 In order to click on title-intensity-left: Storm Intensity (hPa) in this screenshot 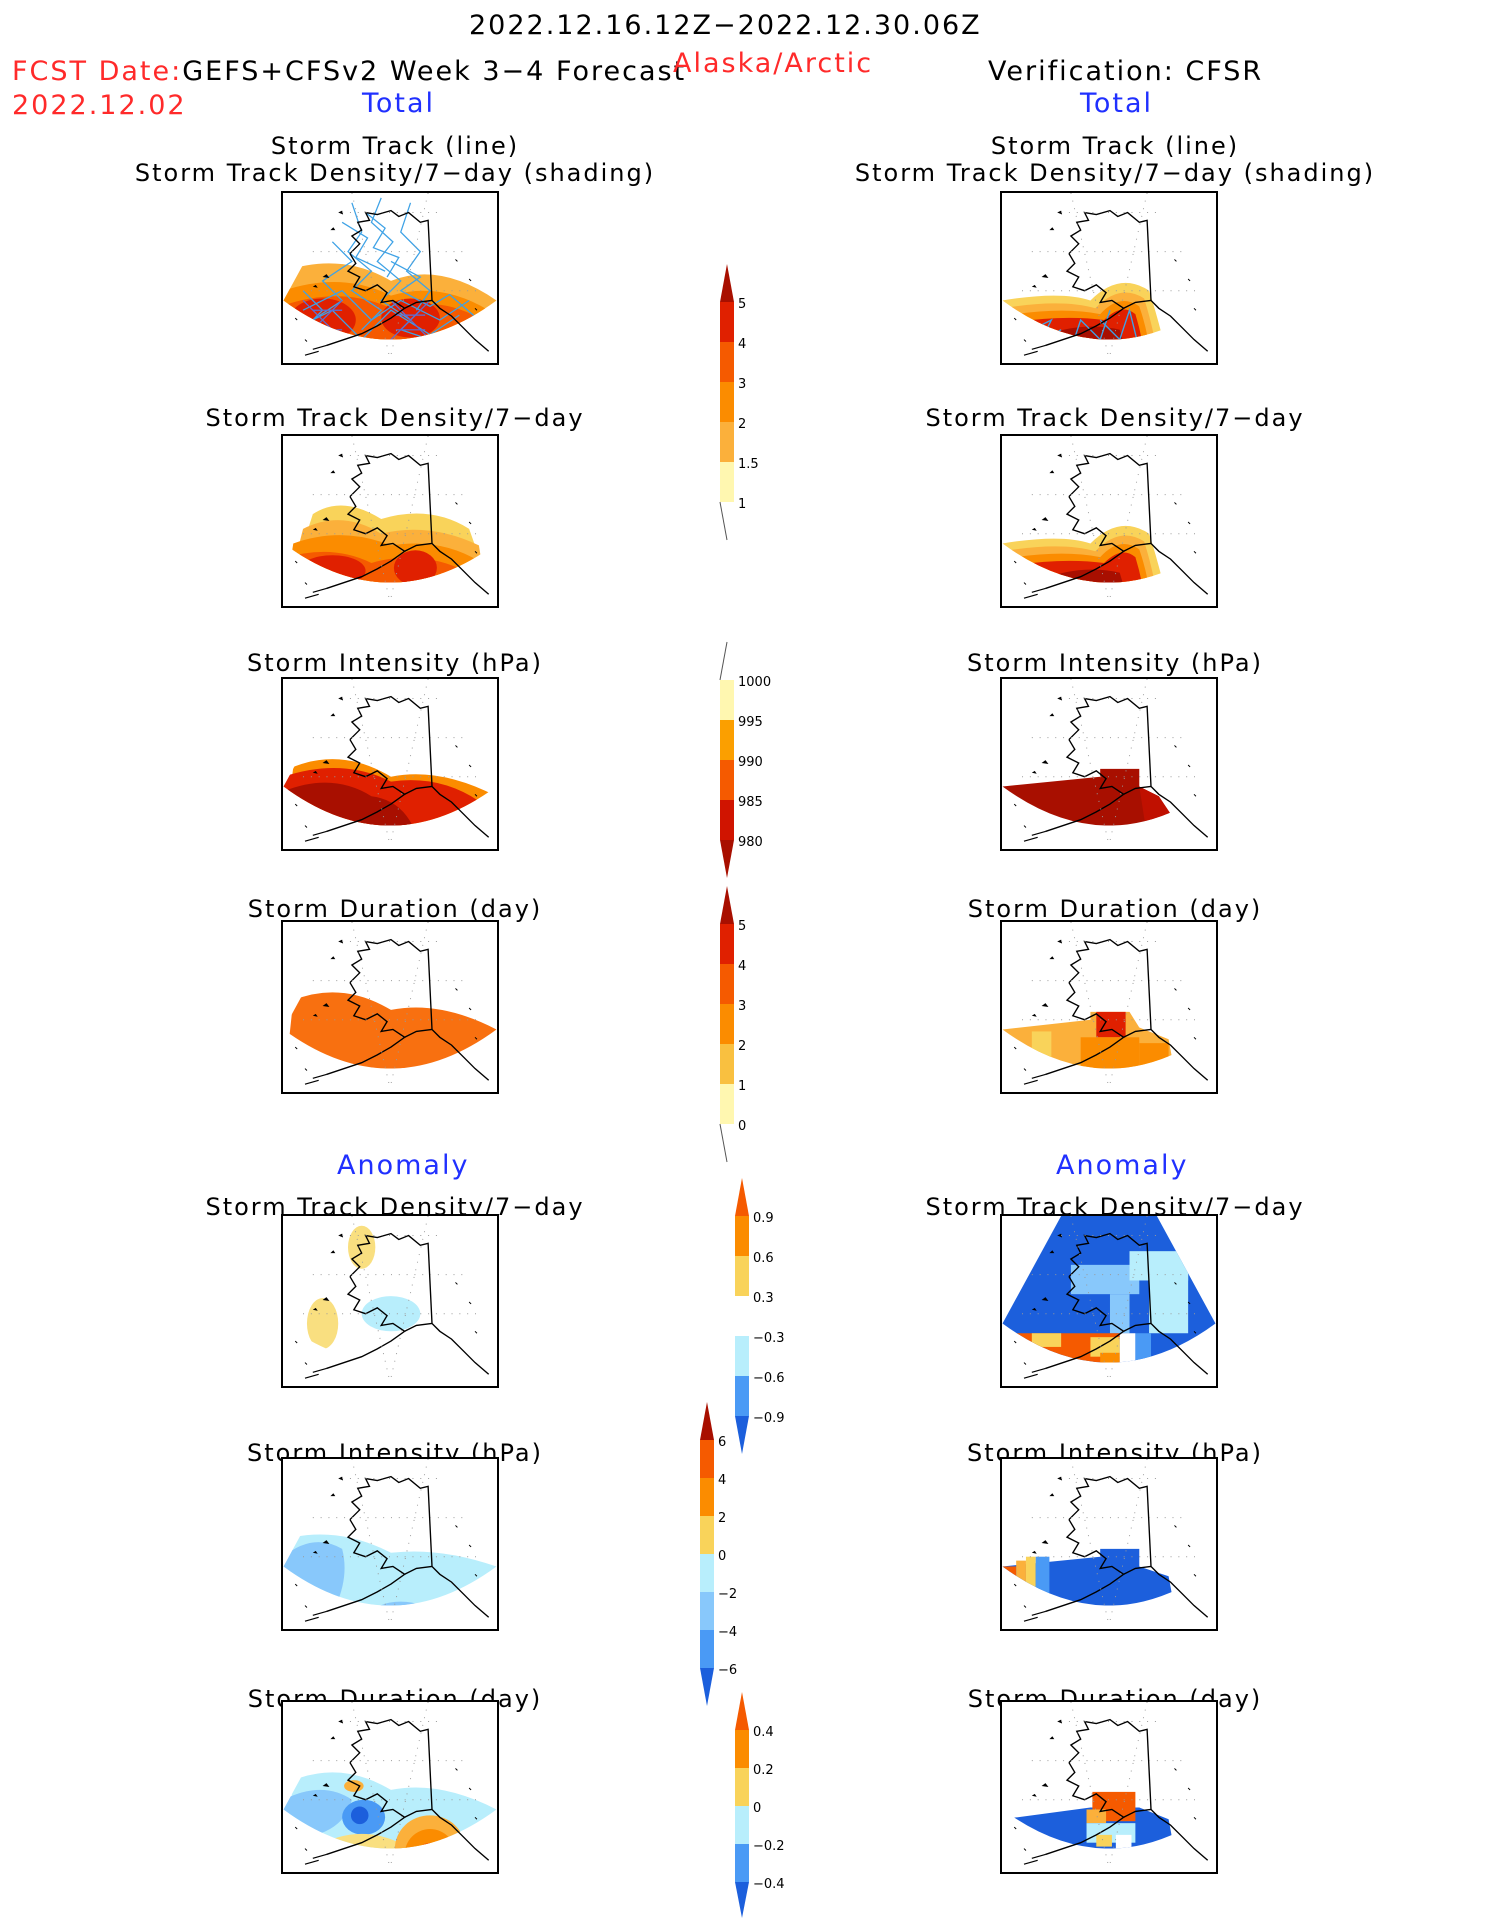, I will do `click(395, 663)`.